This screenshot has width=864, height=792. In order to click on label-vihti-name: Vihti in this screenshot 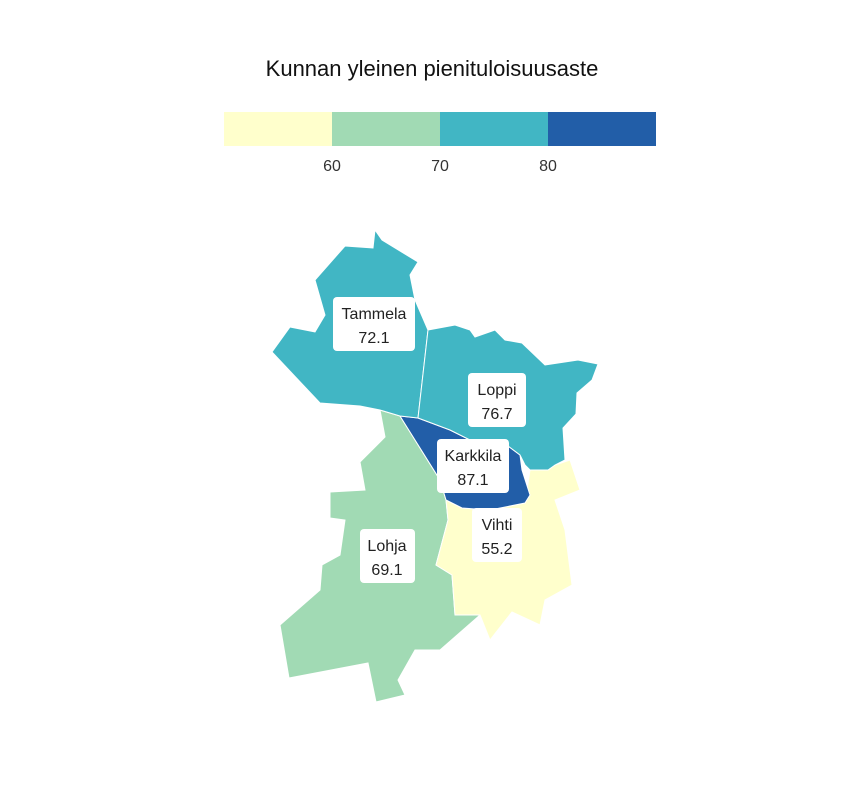, I will do `click(497, 525)`.